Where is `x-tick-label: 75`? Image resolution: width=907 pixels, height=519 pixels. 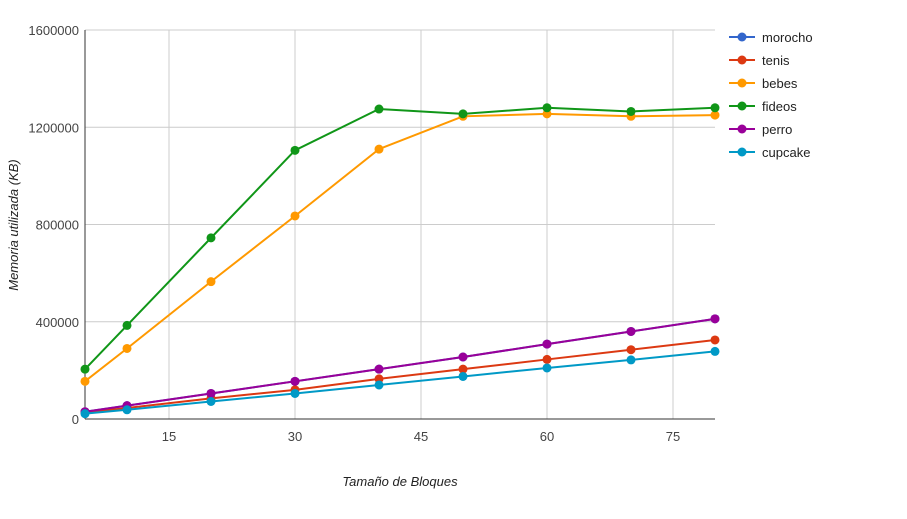 x-tick-label: 75 is located at coordinates (673, 436).